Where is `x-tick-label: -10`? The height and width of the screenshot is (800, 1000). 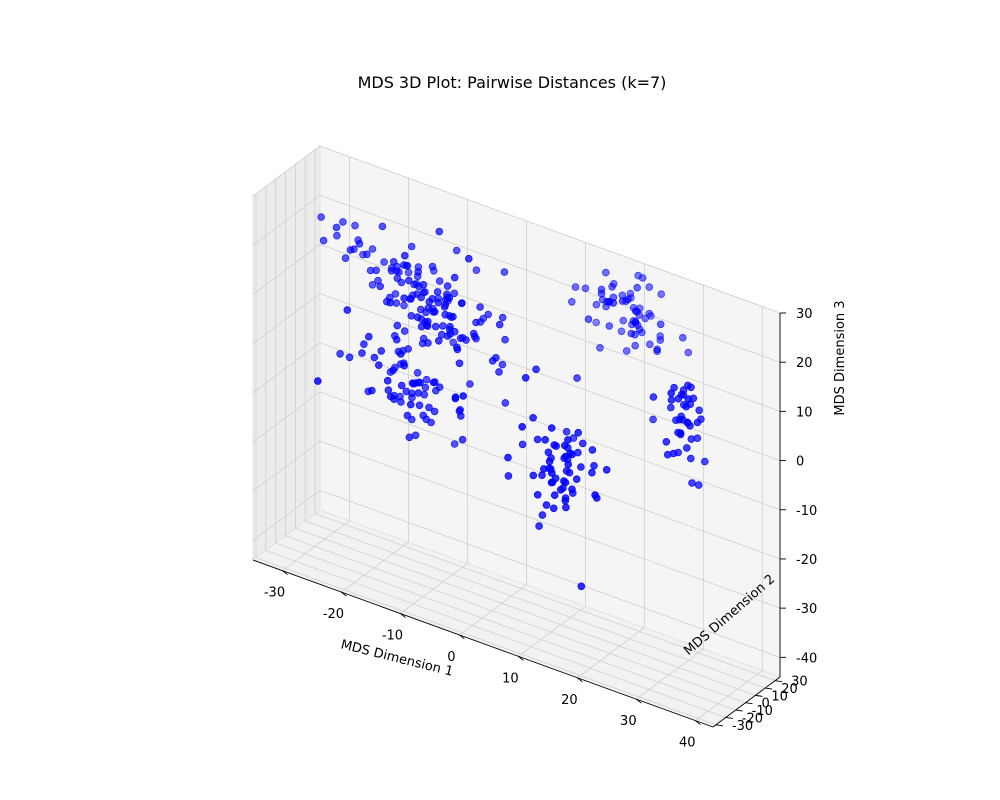 x-tick-label: -10 is located at coordinates (392, 636).